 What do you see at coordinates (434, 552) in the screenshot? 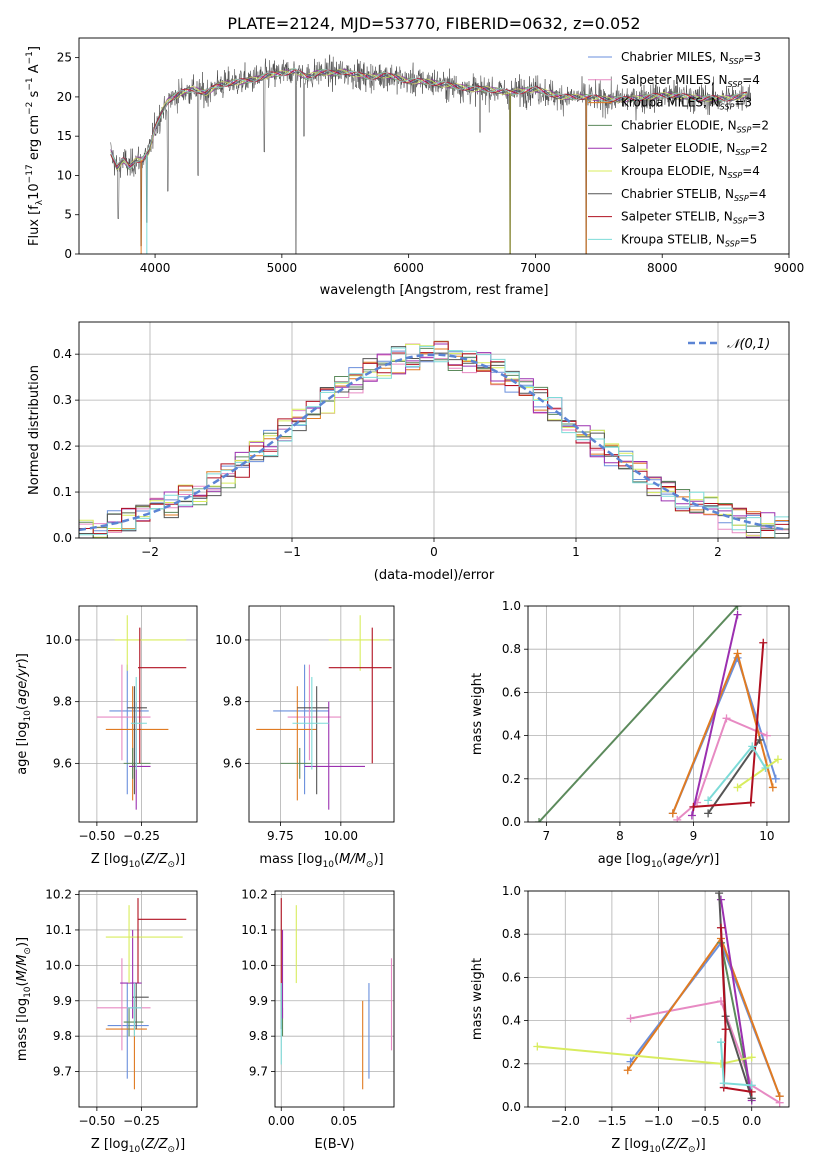
I see `x-tick-label: 0` at bounding box center [434, 552].